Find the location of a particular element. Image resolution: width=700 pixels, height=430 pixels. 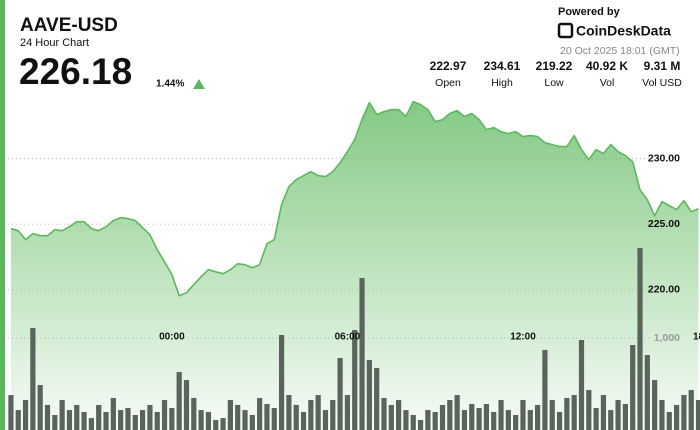

stat-label: High is located at coordinates (502, 83).